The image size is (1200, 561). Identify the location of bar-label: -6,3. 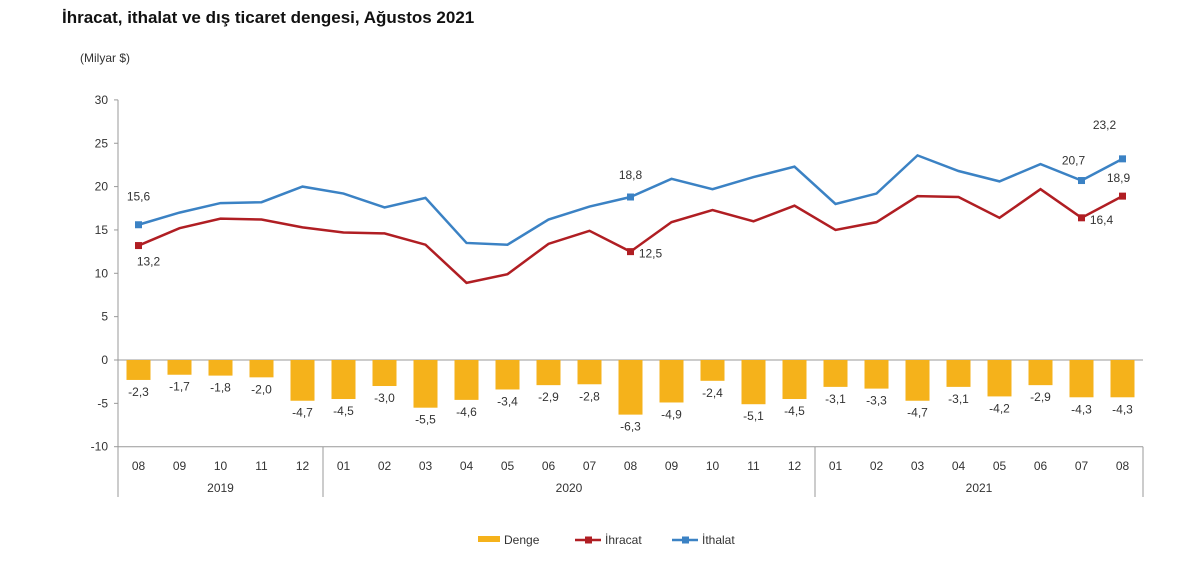
(630, 427).